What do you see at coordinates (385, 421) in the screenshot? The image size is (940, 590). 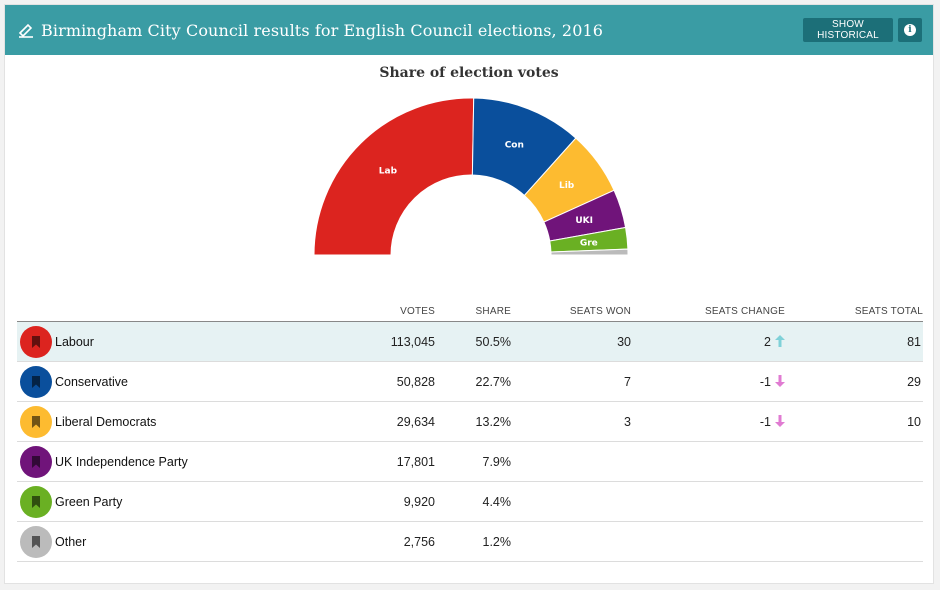 I see `votes-cell: 29,634` at bounding box center [385, 421].